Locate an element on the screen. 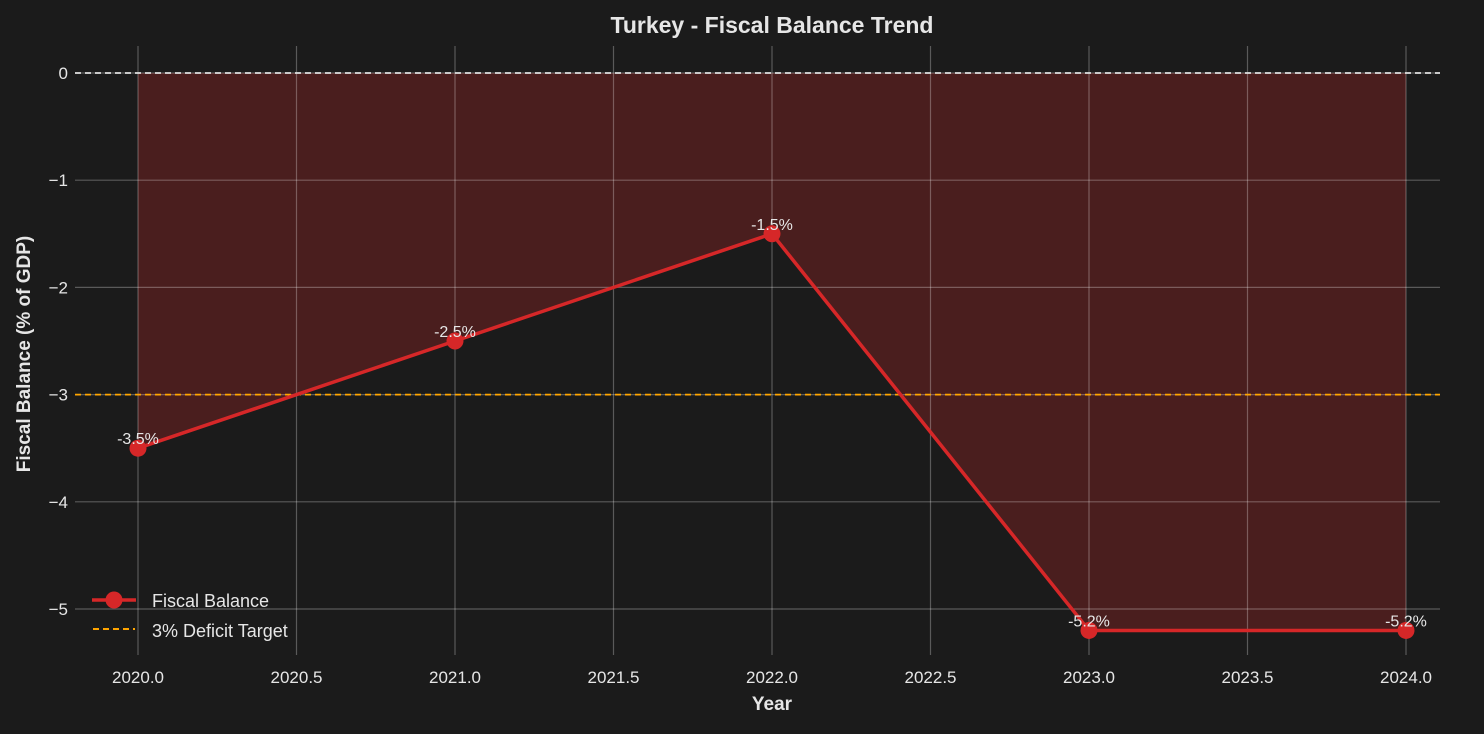 The width and height of the screenshot is (1484, 734). x-tick-label: 2020.5 is located at coordinates (297, 677).